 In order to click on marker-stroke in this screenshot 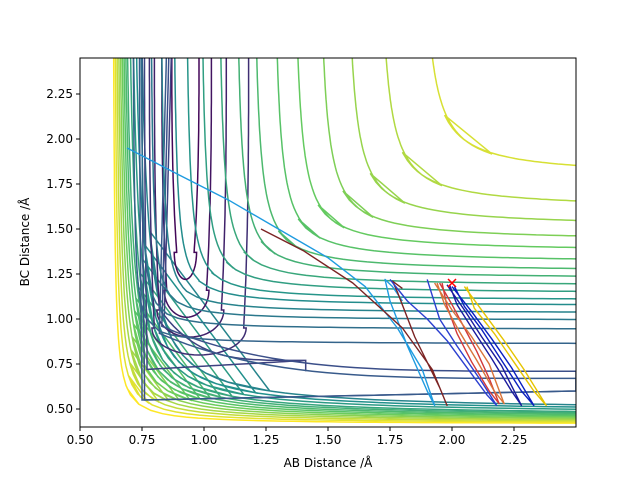, I will do `click(452, 283)`.